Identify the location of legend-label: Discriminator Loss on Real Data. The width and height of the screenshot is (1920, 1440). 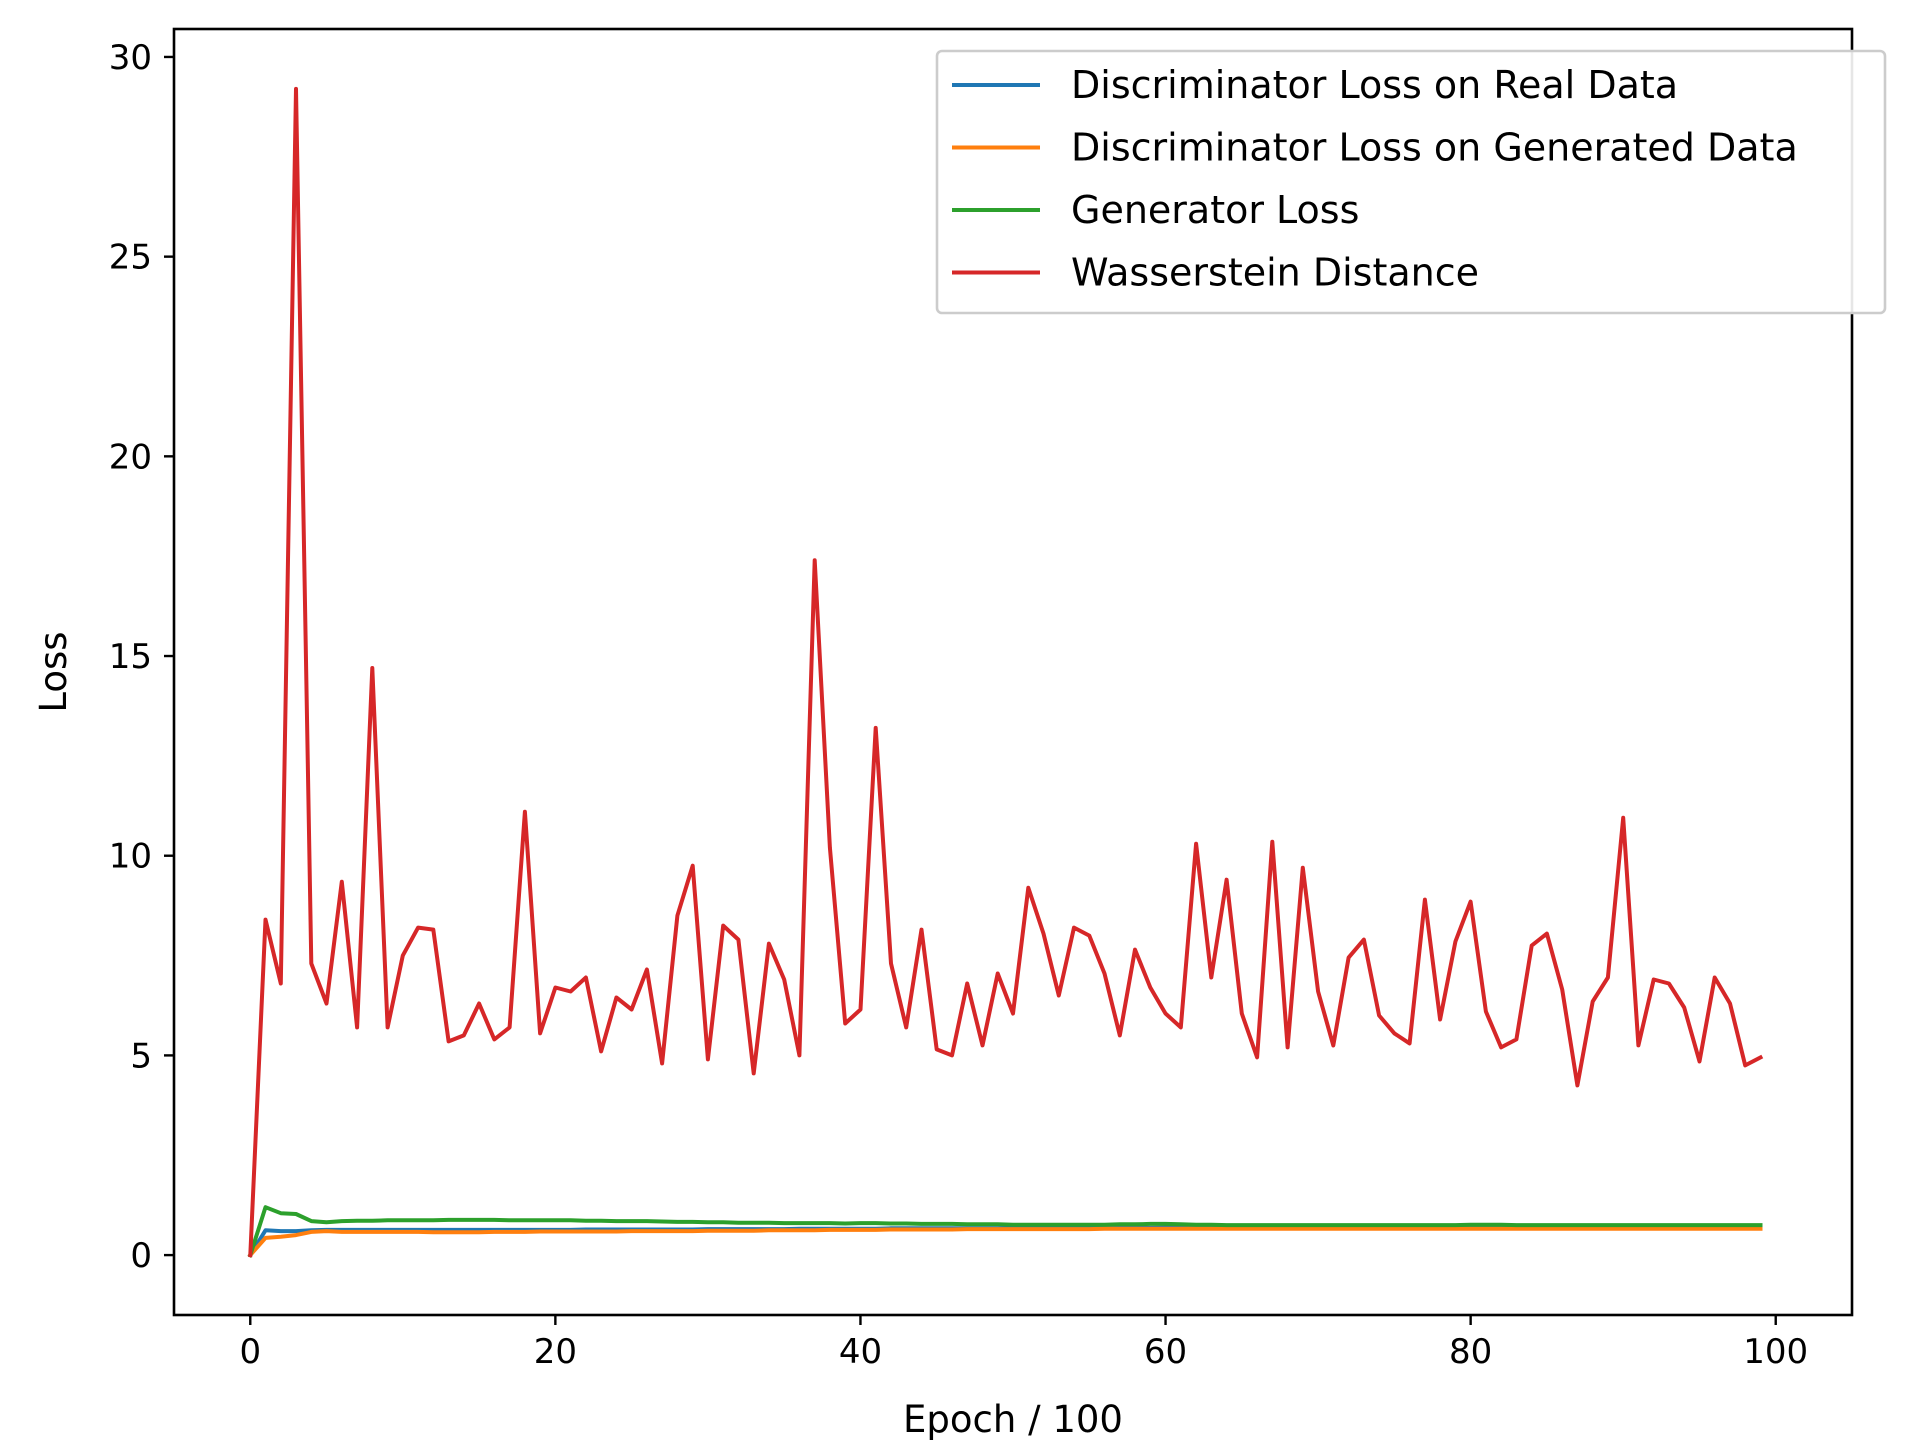
(1374, 85).